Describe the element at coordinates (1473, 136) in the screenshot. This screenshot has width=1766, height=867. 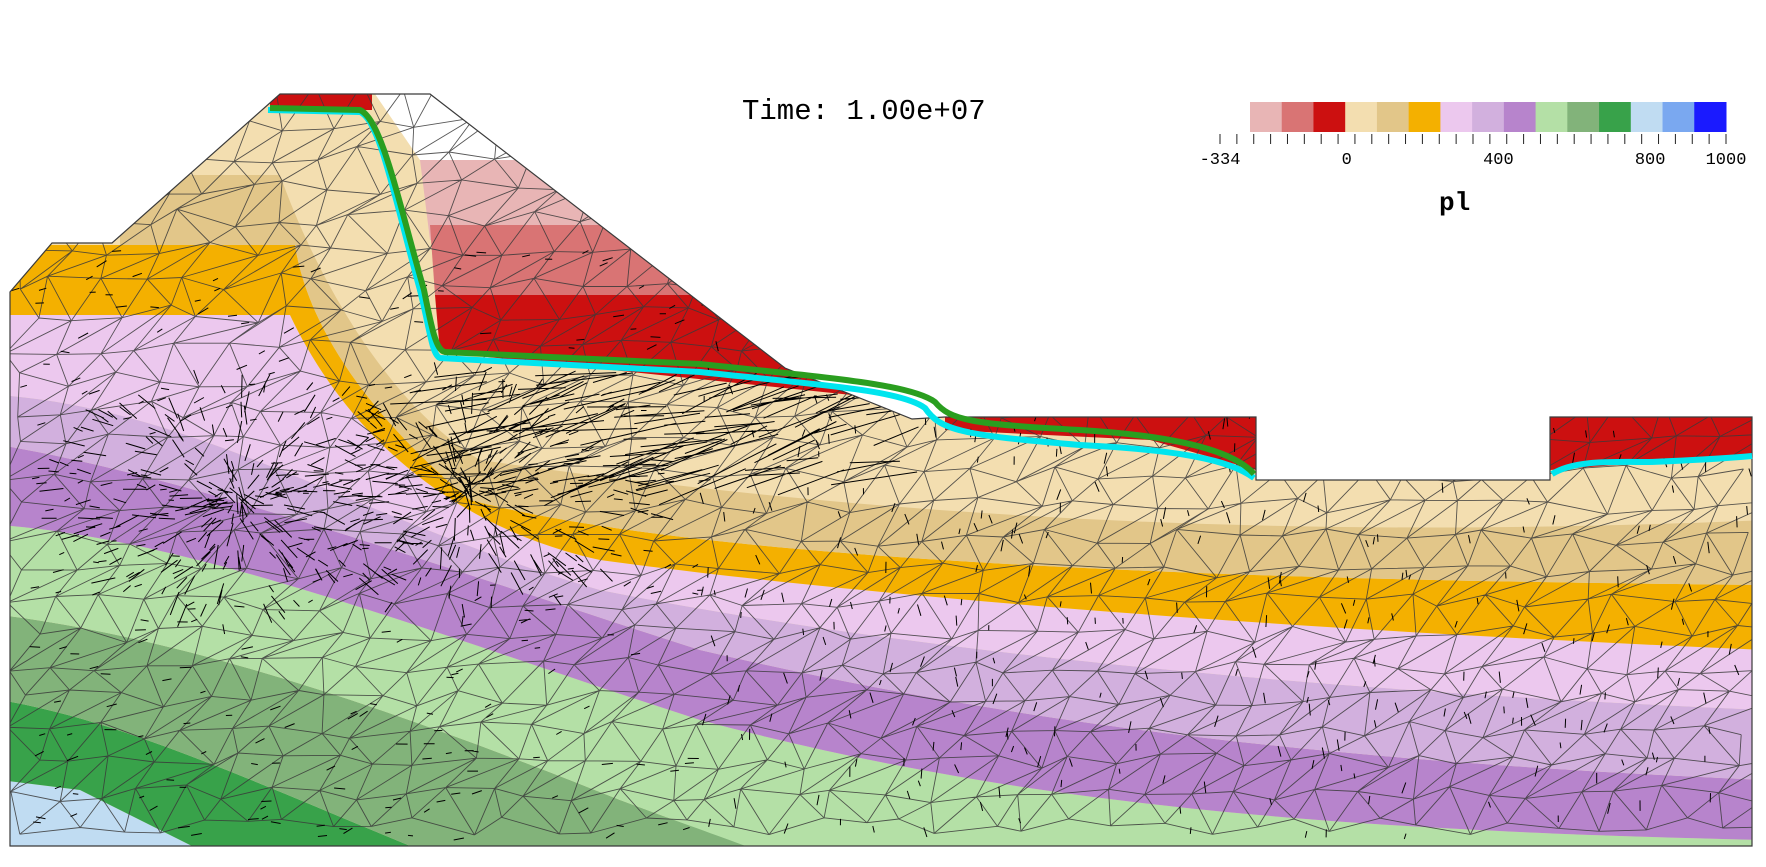
I see `colorbar: -334 0 400 800 1000` at that location.